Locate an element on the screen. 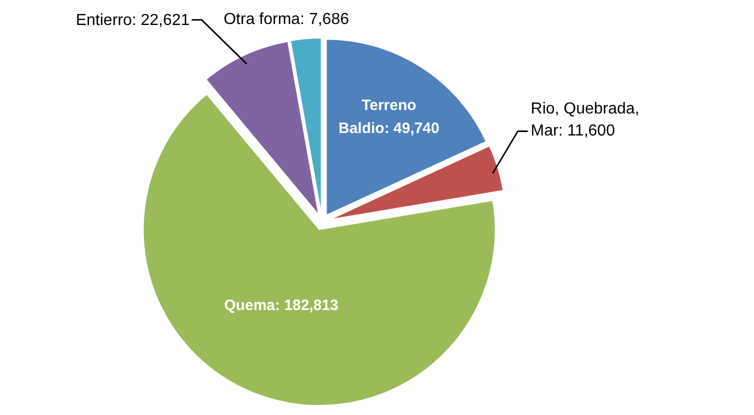  slice-label: Otra forma: 7,686 is located at coordinates (287, 19).